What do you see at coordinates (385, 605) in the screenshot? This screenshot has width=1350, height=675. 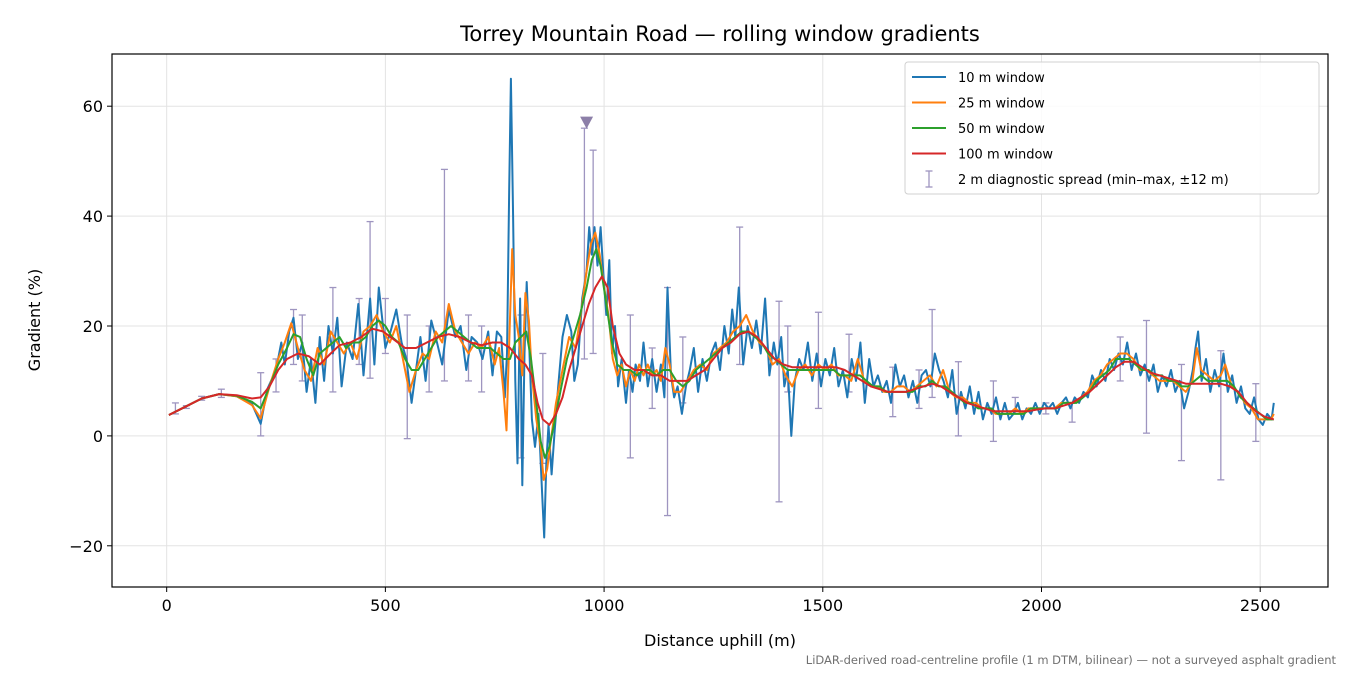 I see `x-tick-label: 500` at bounding box center [385, 605].